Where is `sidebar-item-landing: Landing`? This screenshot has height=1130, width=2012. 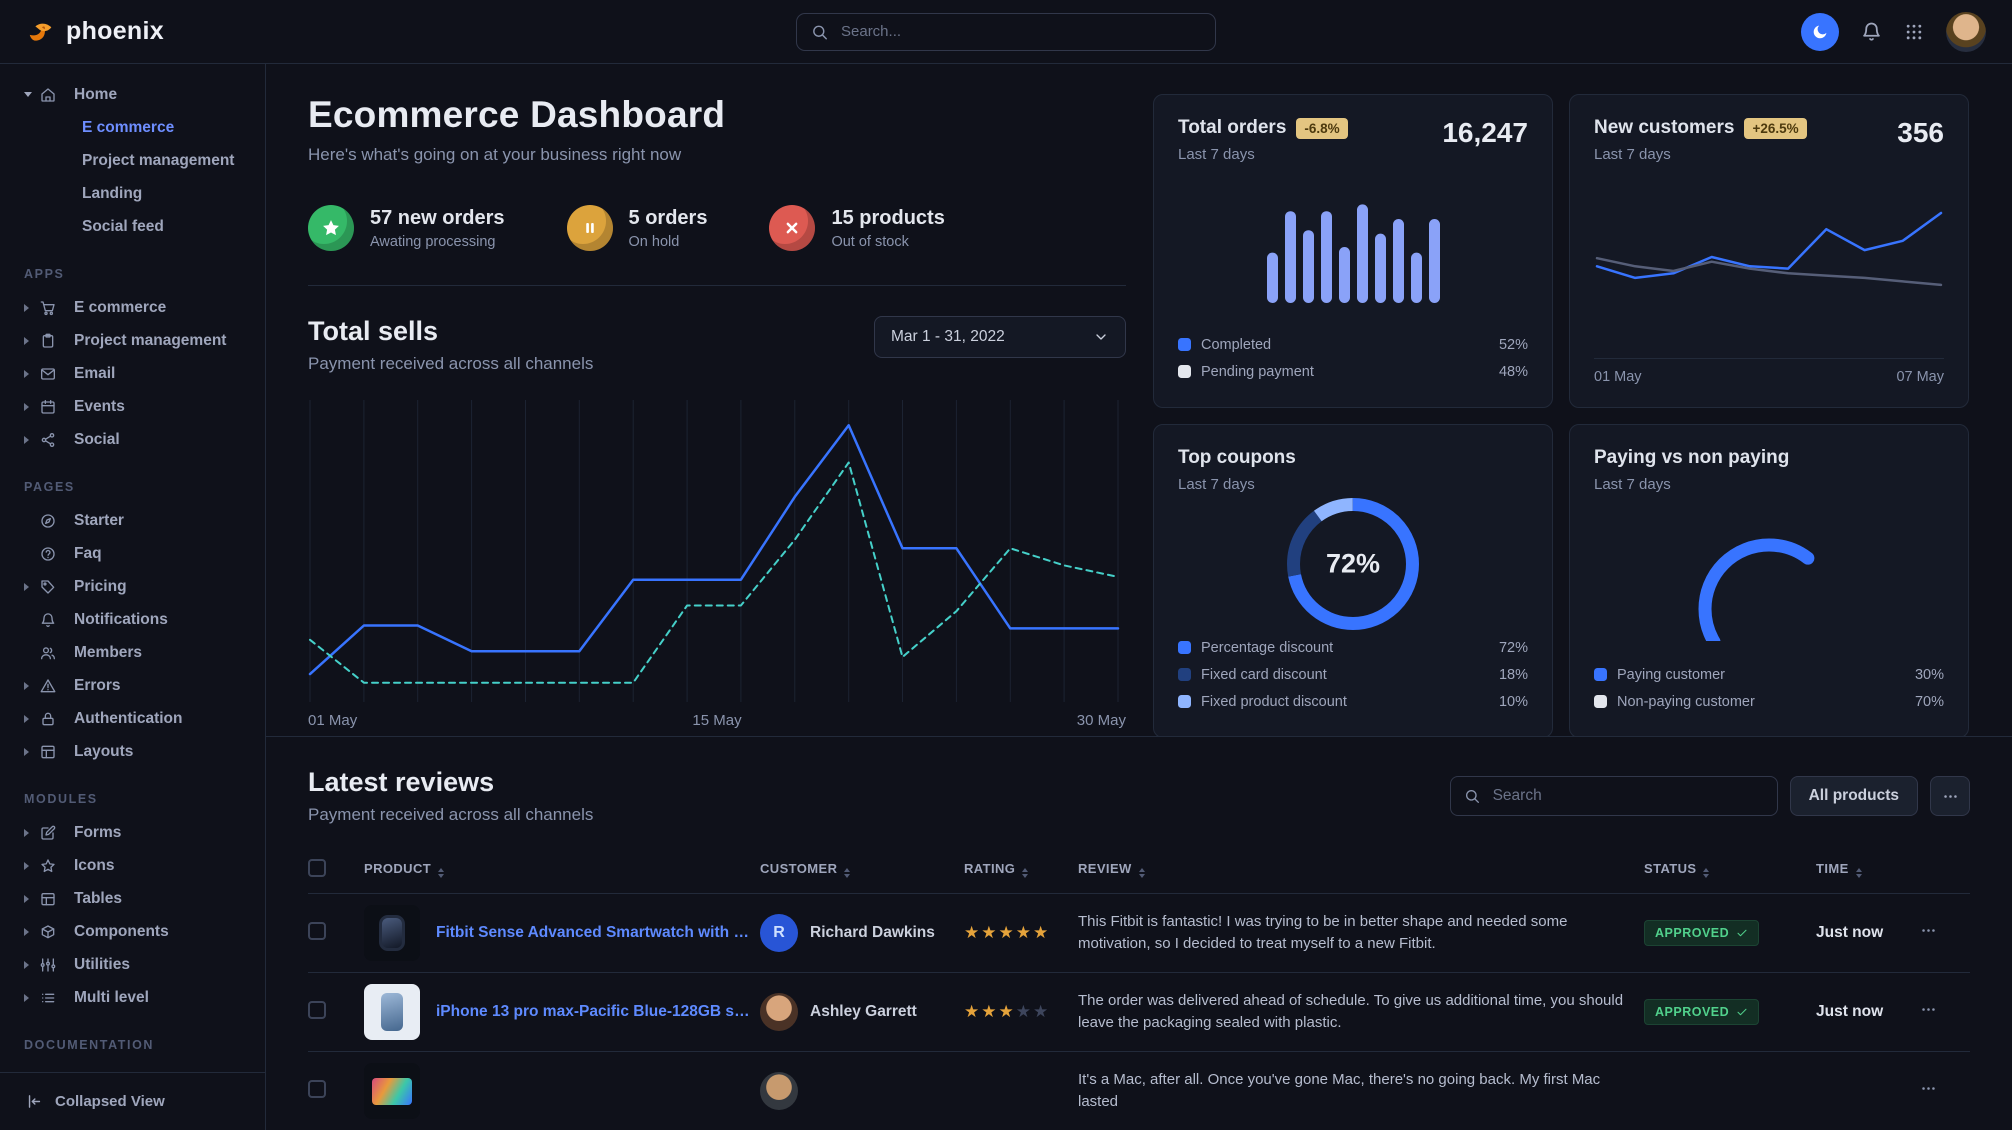 sidebar-item-landing: Landing is located at coordinates (112, 193).